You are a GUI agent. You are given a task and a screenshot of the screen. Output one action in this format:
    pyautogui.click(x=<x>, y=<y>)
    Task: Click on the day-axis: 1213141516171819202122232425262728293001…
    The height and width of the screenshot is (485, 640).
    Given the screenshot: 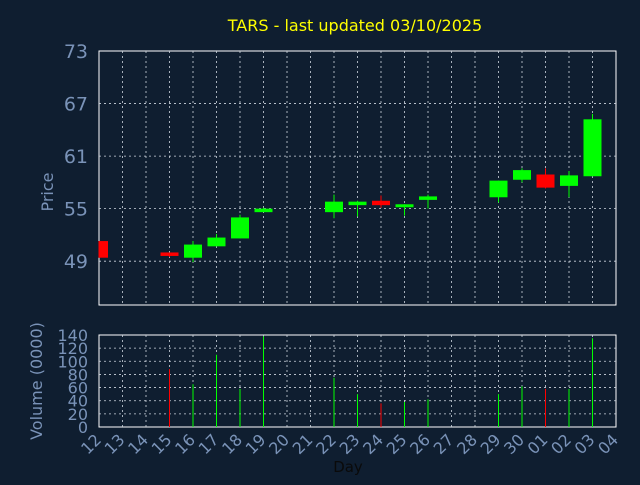 What is the action you would take?
    pyautogui.click(x=349, y=444)
    